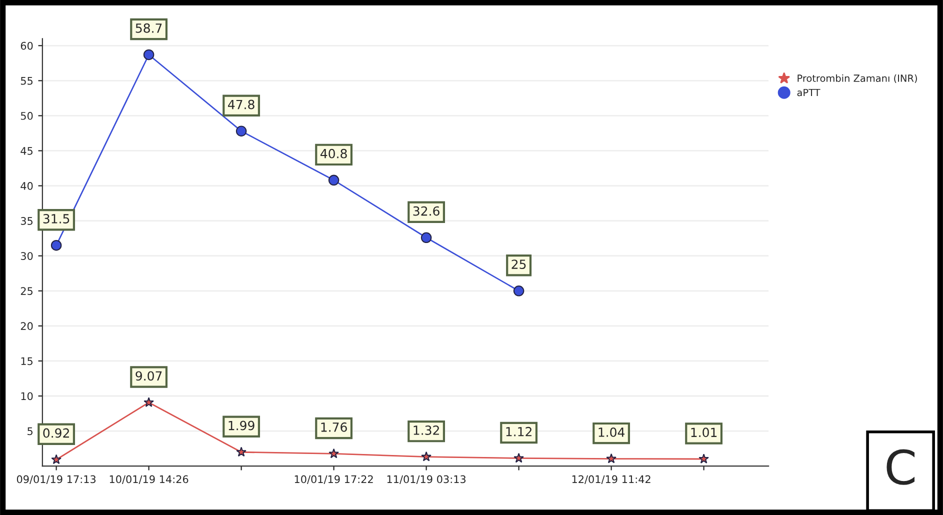 The width and height of the screenshot is (943, 515). I want to click on data-label: 31.5, so click(56, 219).